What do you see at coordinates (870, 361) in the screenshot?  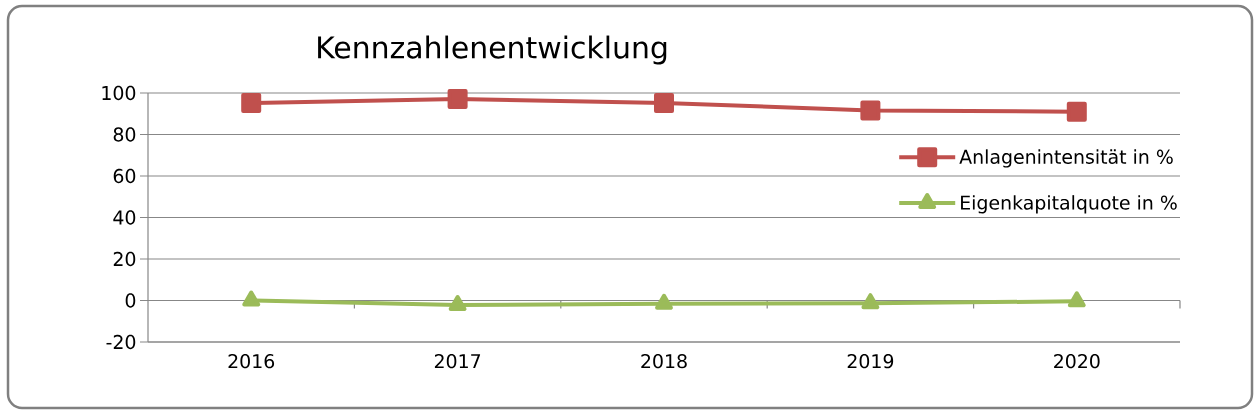 I see `x-tick-label: 2019` at bounding box center [870, 361].